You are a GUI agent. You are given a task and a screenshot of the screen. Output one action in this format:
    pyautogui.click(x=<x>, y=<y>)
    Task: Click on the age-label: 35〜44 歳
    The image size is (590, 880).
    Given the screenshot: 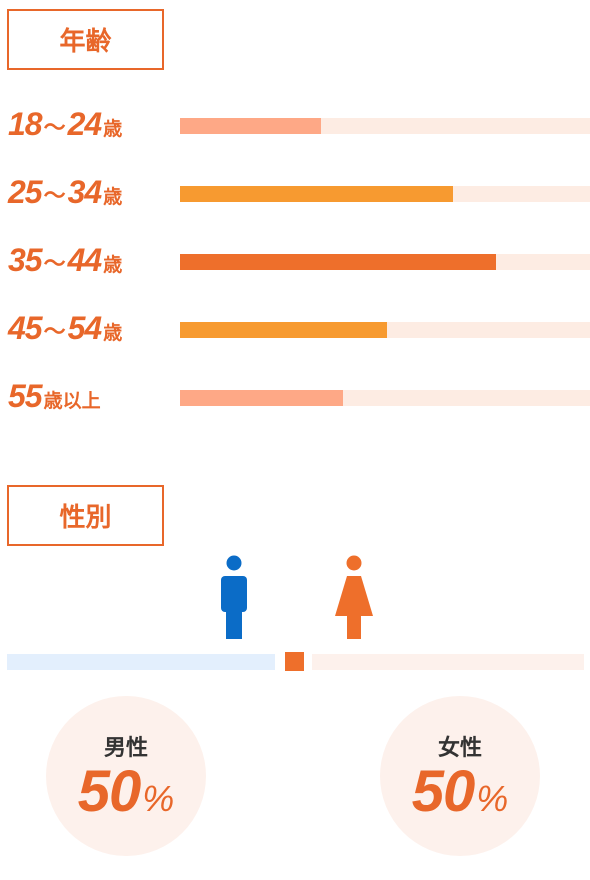 What is the action you would take?
    pyautogui.click(x=65, y=260)
    